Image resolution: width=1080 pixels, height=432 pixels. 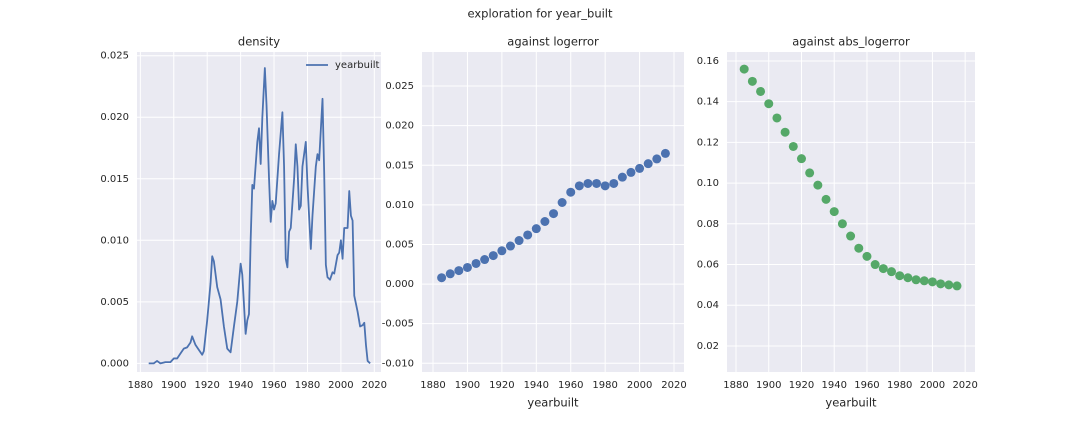 What do you see at coordinates (708, 61) in the screenshot?
I see `y-tick-label: 0.16` at bounding box center [708, 61].